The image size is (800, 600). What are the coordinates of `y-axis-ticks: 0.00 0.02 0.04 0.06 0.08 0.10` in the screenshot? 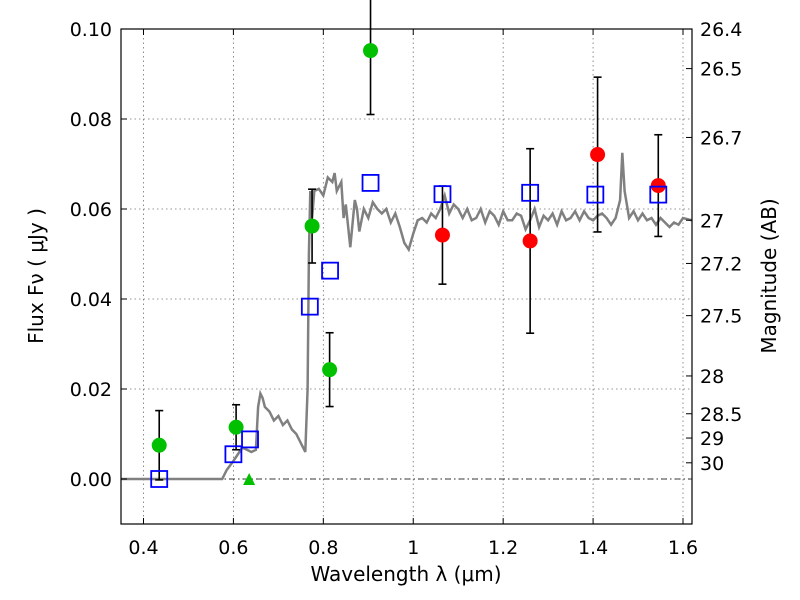 It's located at (98, 255).